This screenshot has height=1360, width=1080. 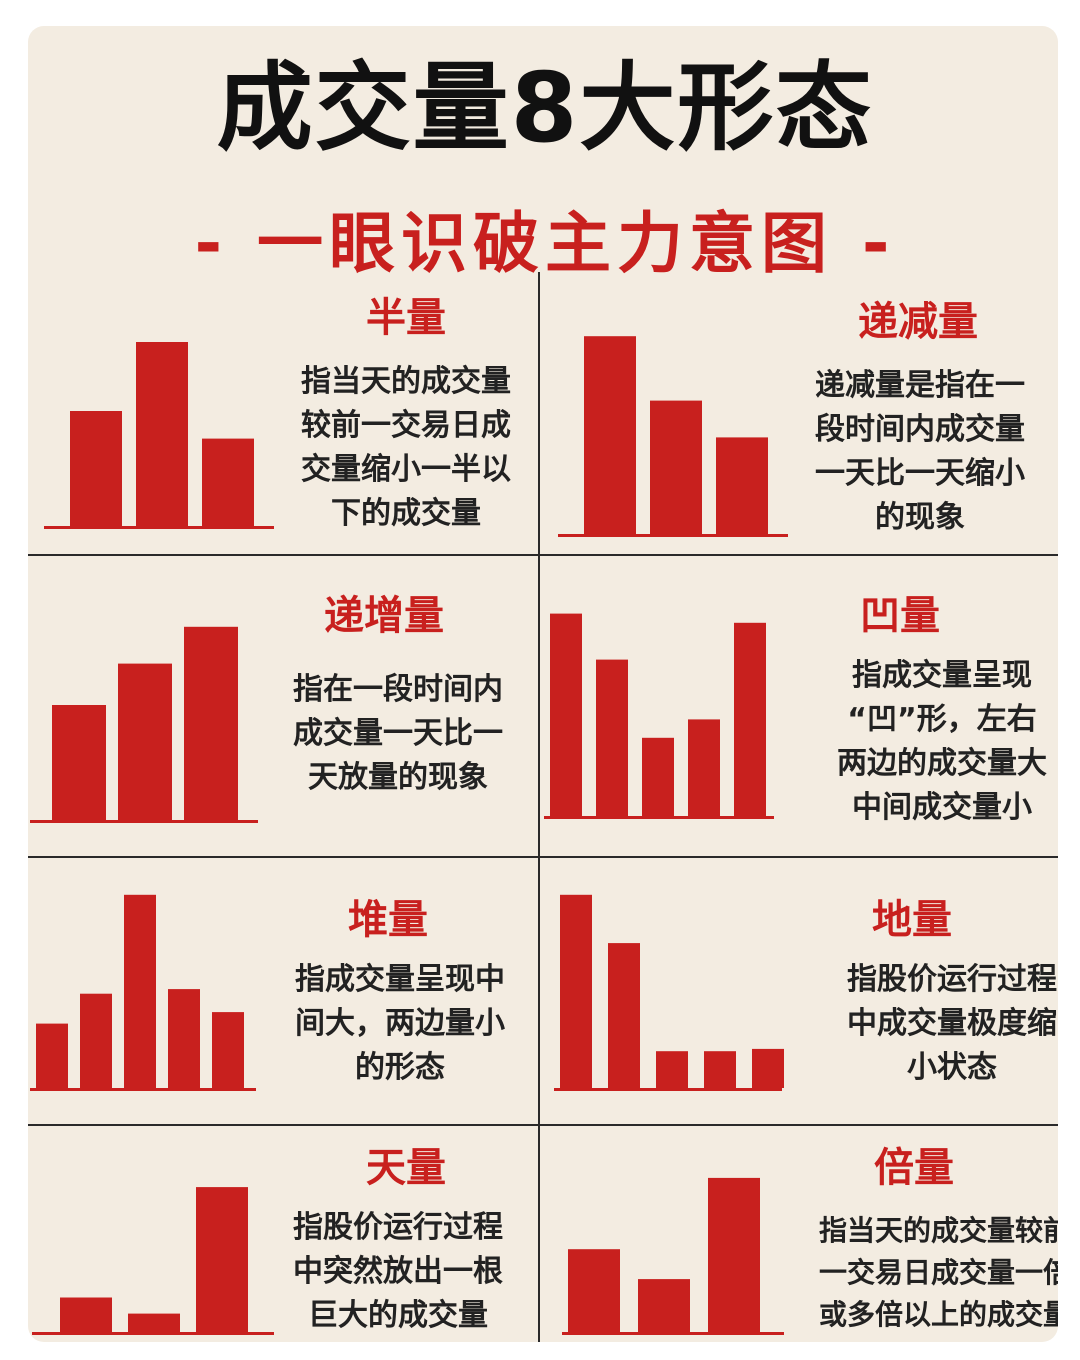 I want to click on description-line: 指当天的成交量, so click(x=406, y=381).